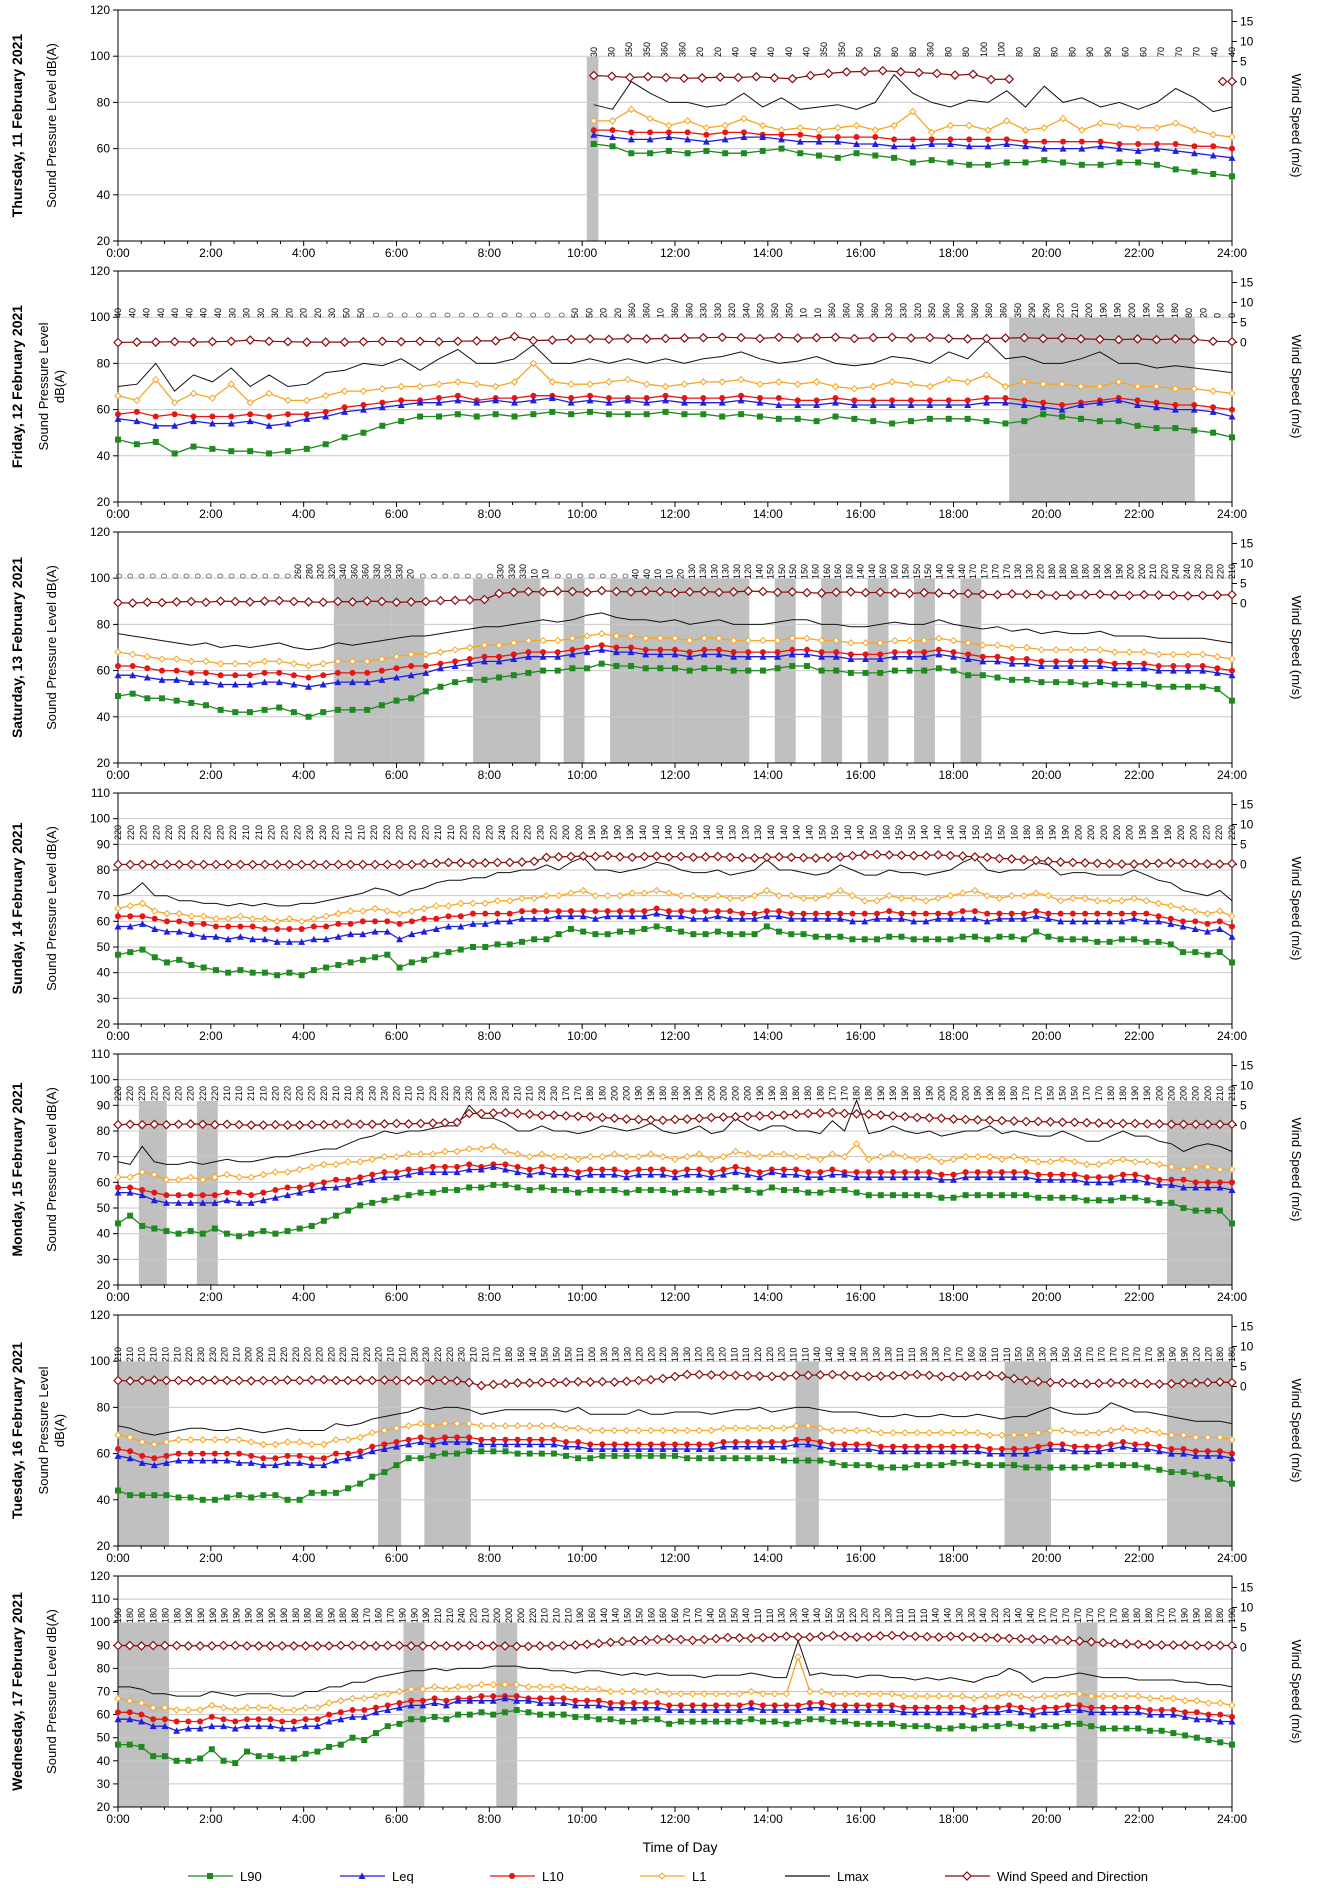 The height and width of the screenshot is (1888, 1317). Describe the element at coordinates (1066, 832) in the screenshot. I see `wind-direction-label: 190` at that location.